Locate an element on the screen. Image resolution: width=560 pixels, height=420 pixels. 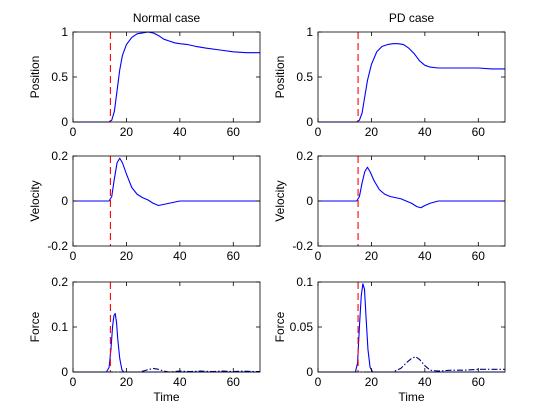
panel-2: 0 20 40 60 0 0.5 1 Position PD case is located at coordinates (389, 75).